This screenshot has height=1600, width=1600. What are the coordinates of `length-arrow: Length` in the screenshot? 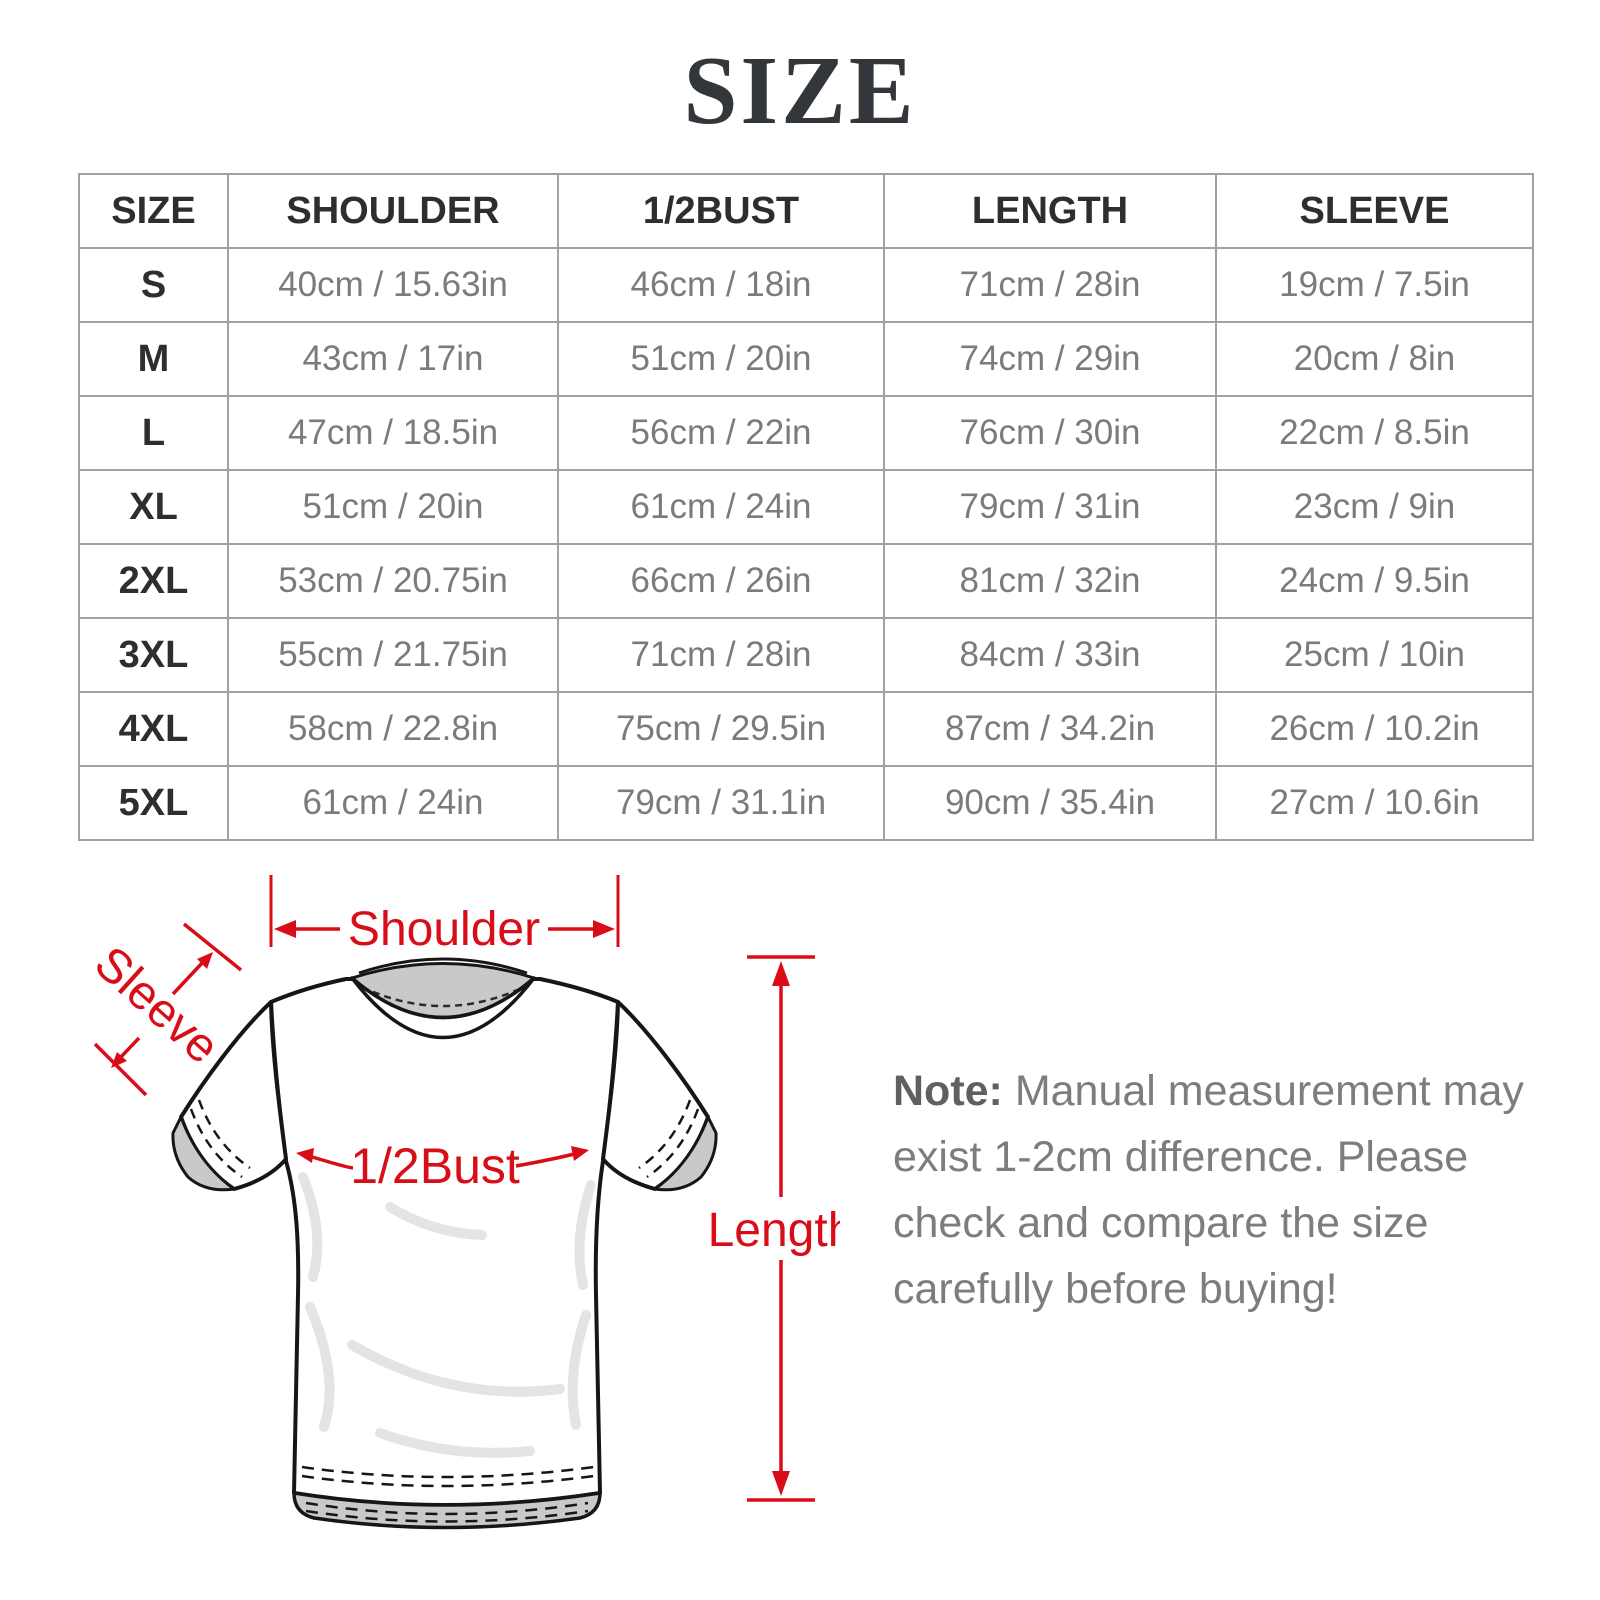 It's located at (774, 1228).